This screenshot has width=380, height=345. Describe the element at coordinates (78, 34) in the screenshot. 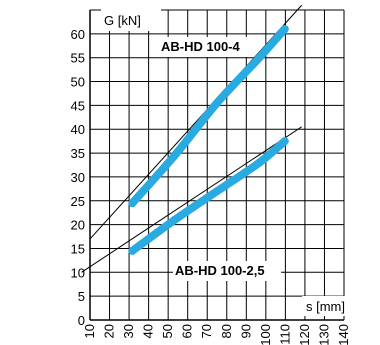

I see `y-tick-label: 60` at that location.